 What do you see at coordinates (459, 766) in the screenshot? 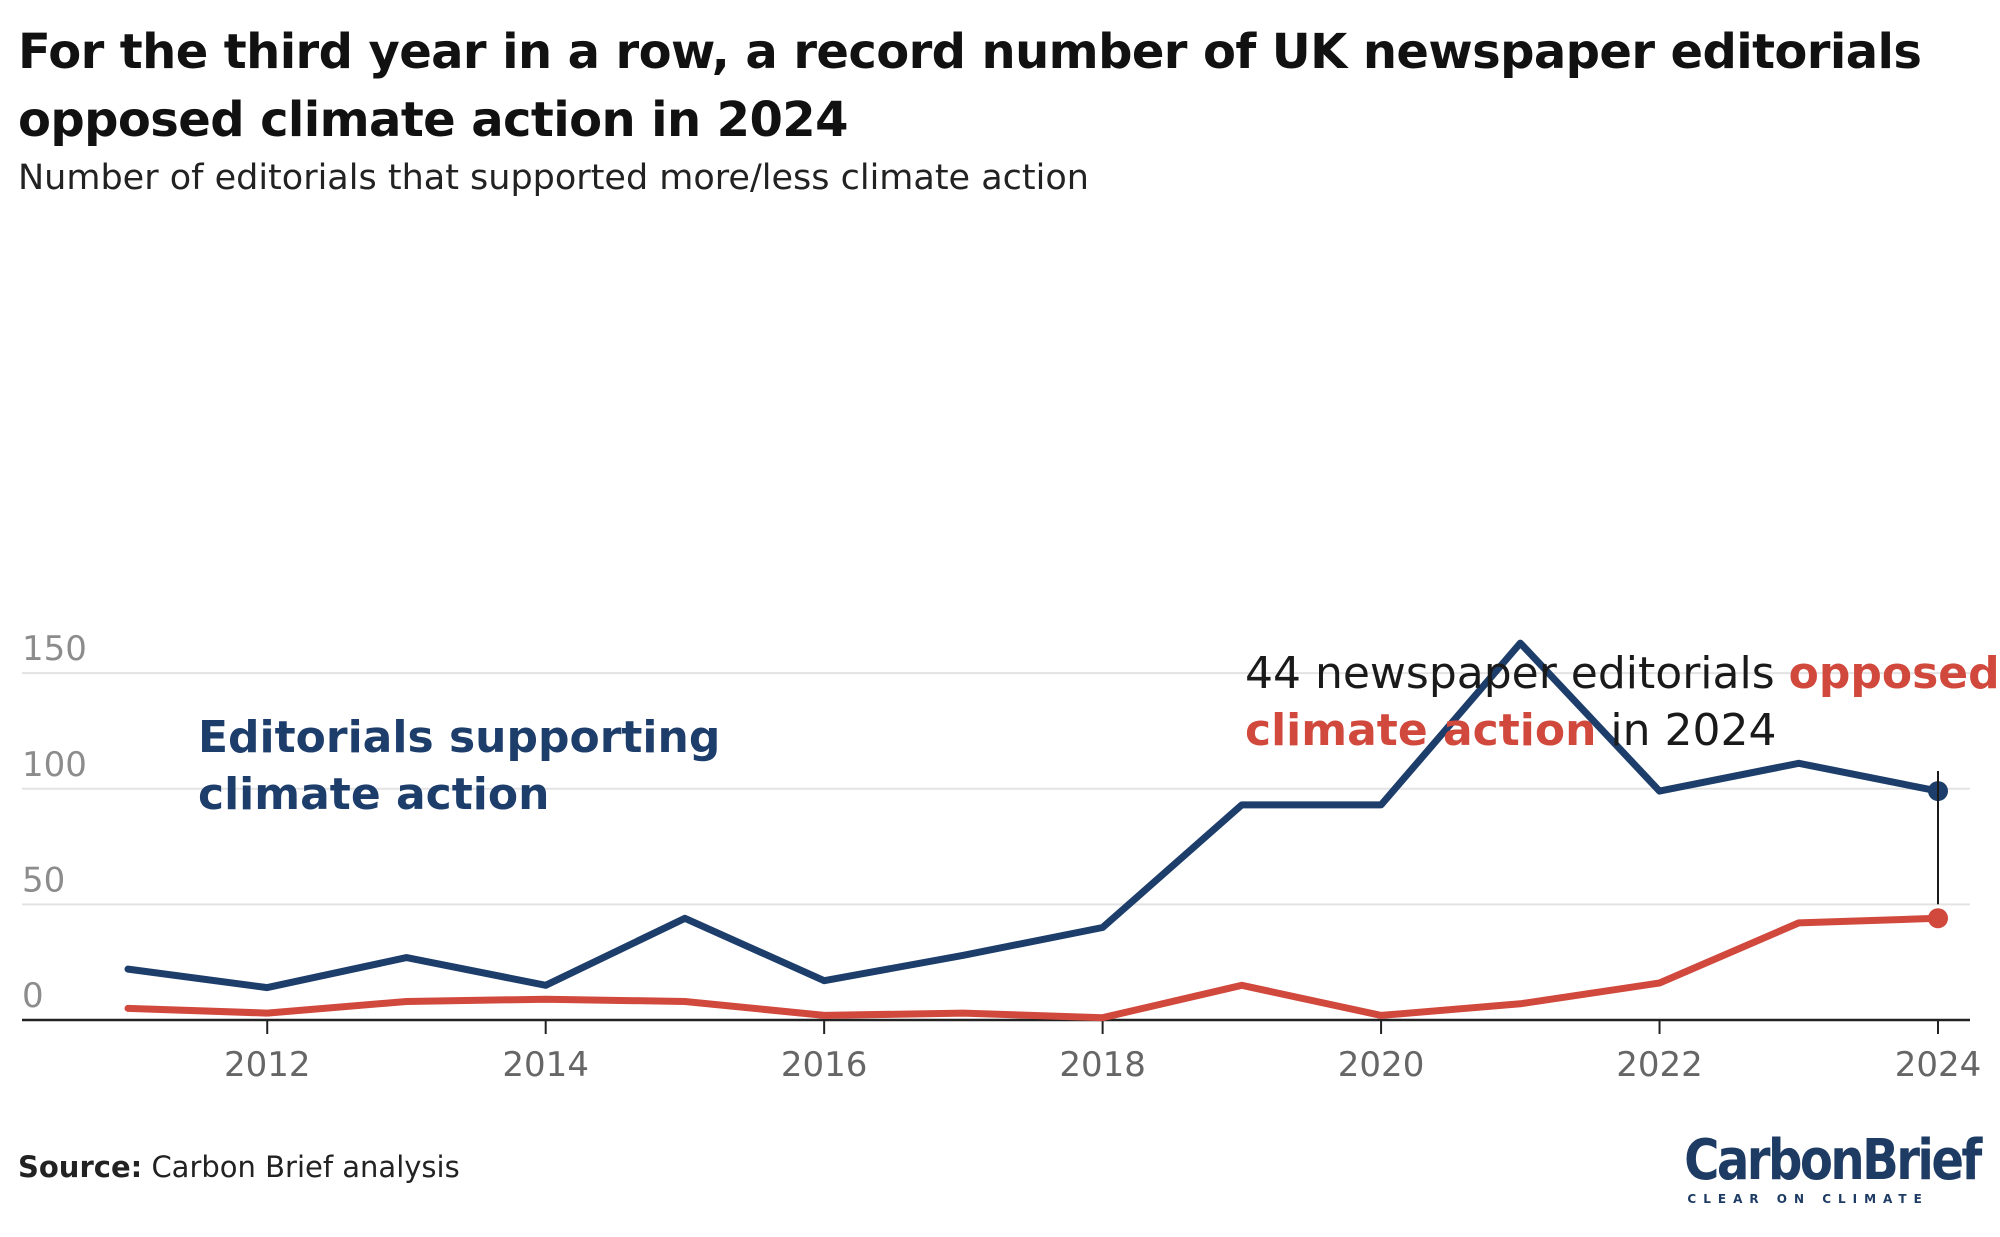
I see `supporting-series-label: Editorials supporting climate action` at bounding box center [459, 766].